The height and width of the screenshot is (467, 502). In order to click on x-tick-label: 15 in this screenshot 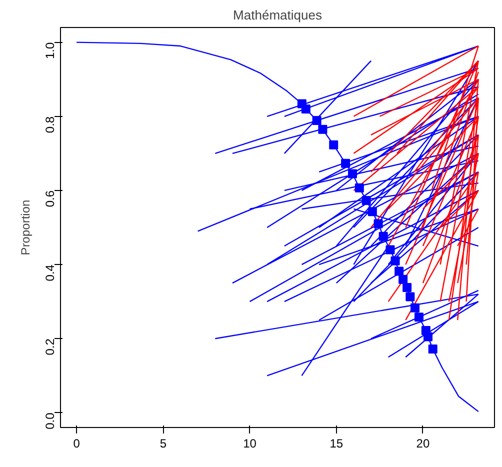, I will do `click(337, 443)`.